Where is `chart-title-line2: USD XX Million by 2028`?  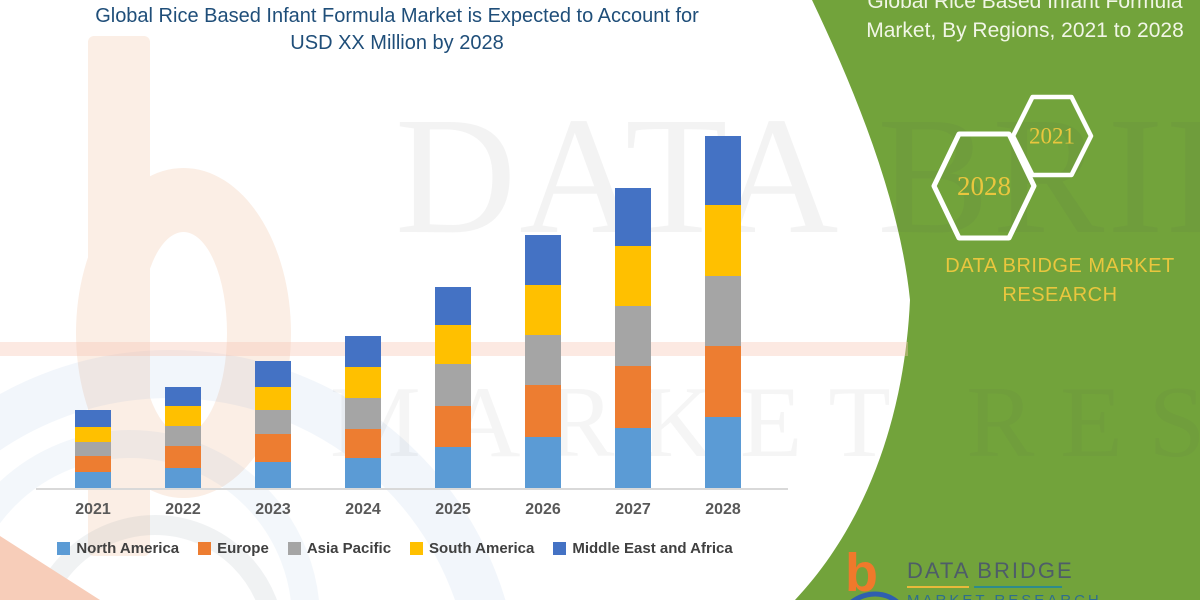
chart-title-line2: USD XX Million by 2028 is located at coordinates (397, 43).